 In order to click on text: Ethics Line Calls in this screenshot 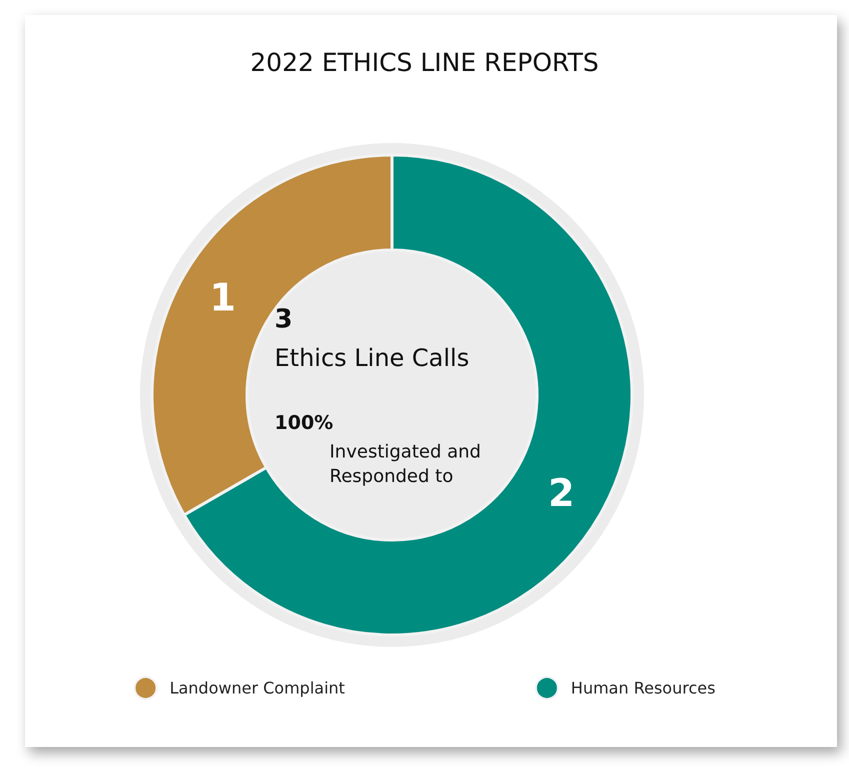, I will do `click(372, 358)`.